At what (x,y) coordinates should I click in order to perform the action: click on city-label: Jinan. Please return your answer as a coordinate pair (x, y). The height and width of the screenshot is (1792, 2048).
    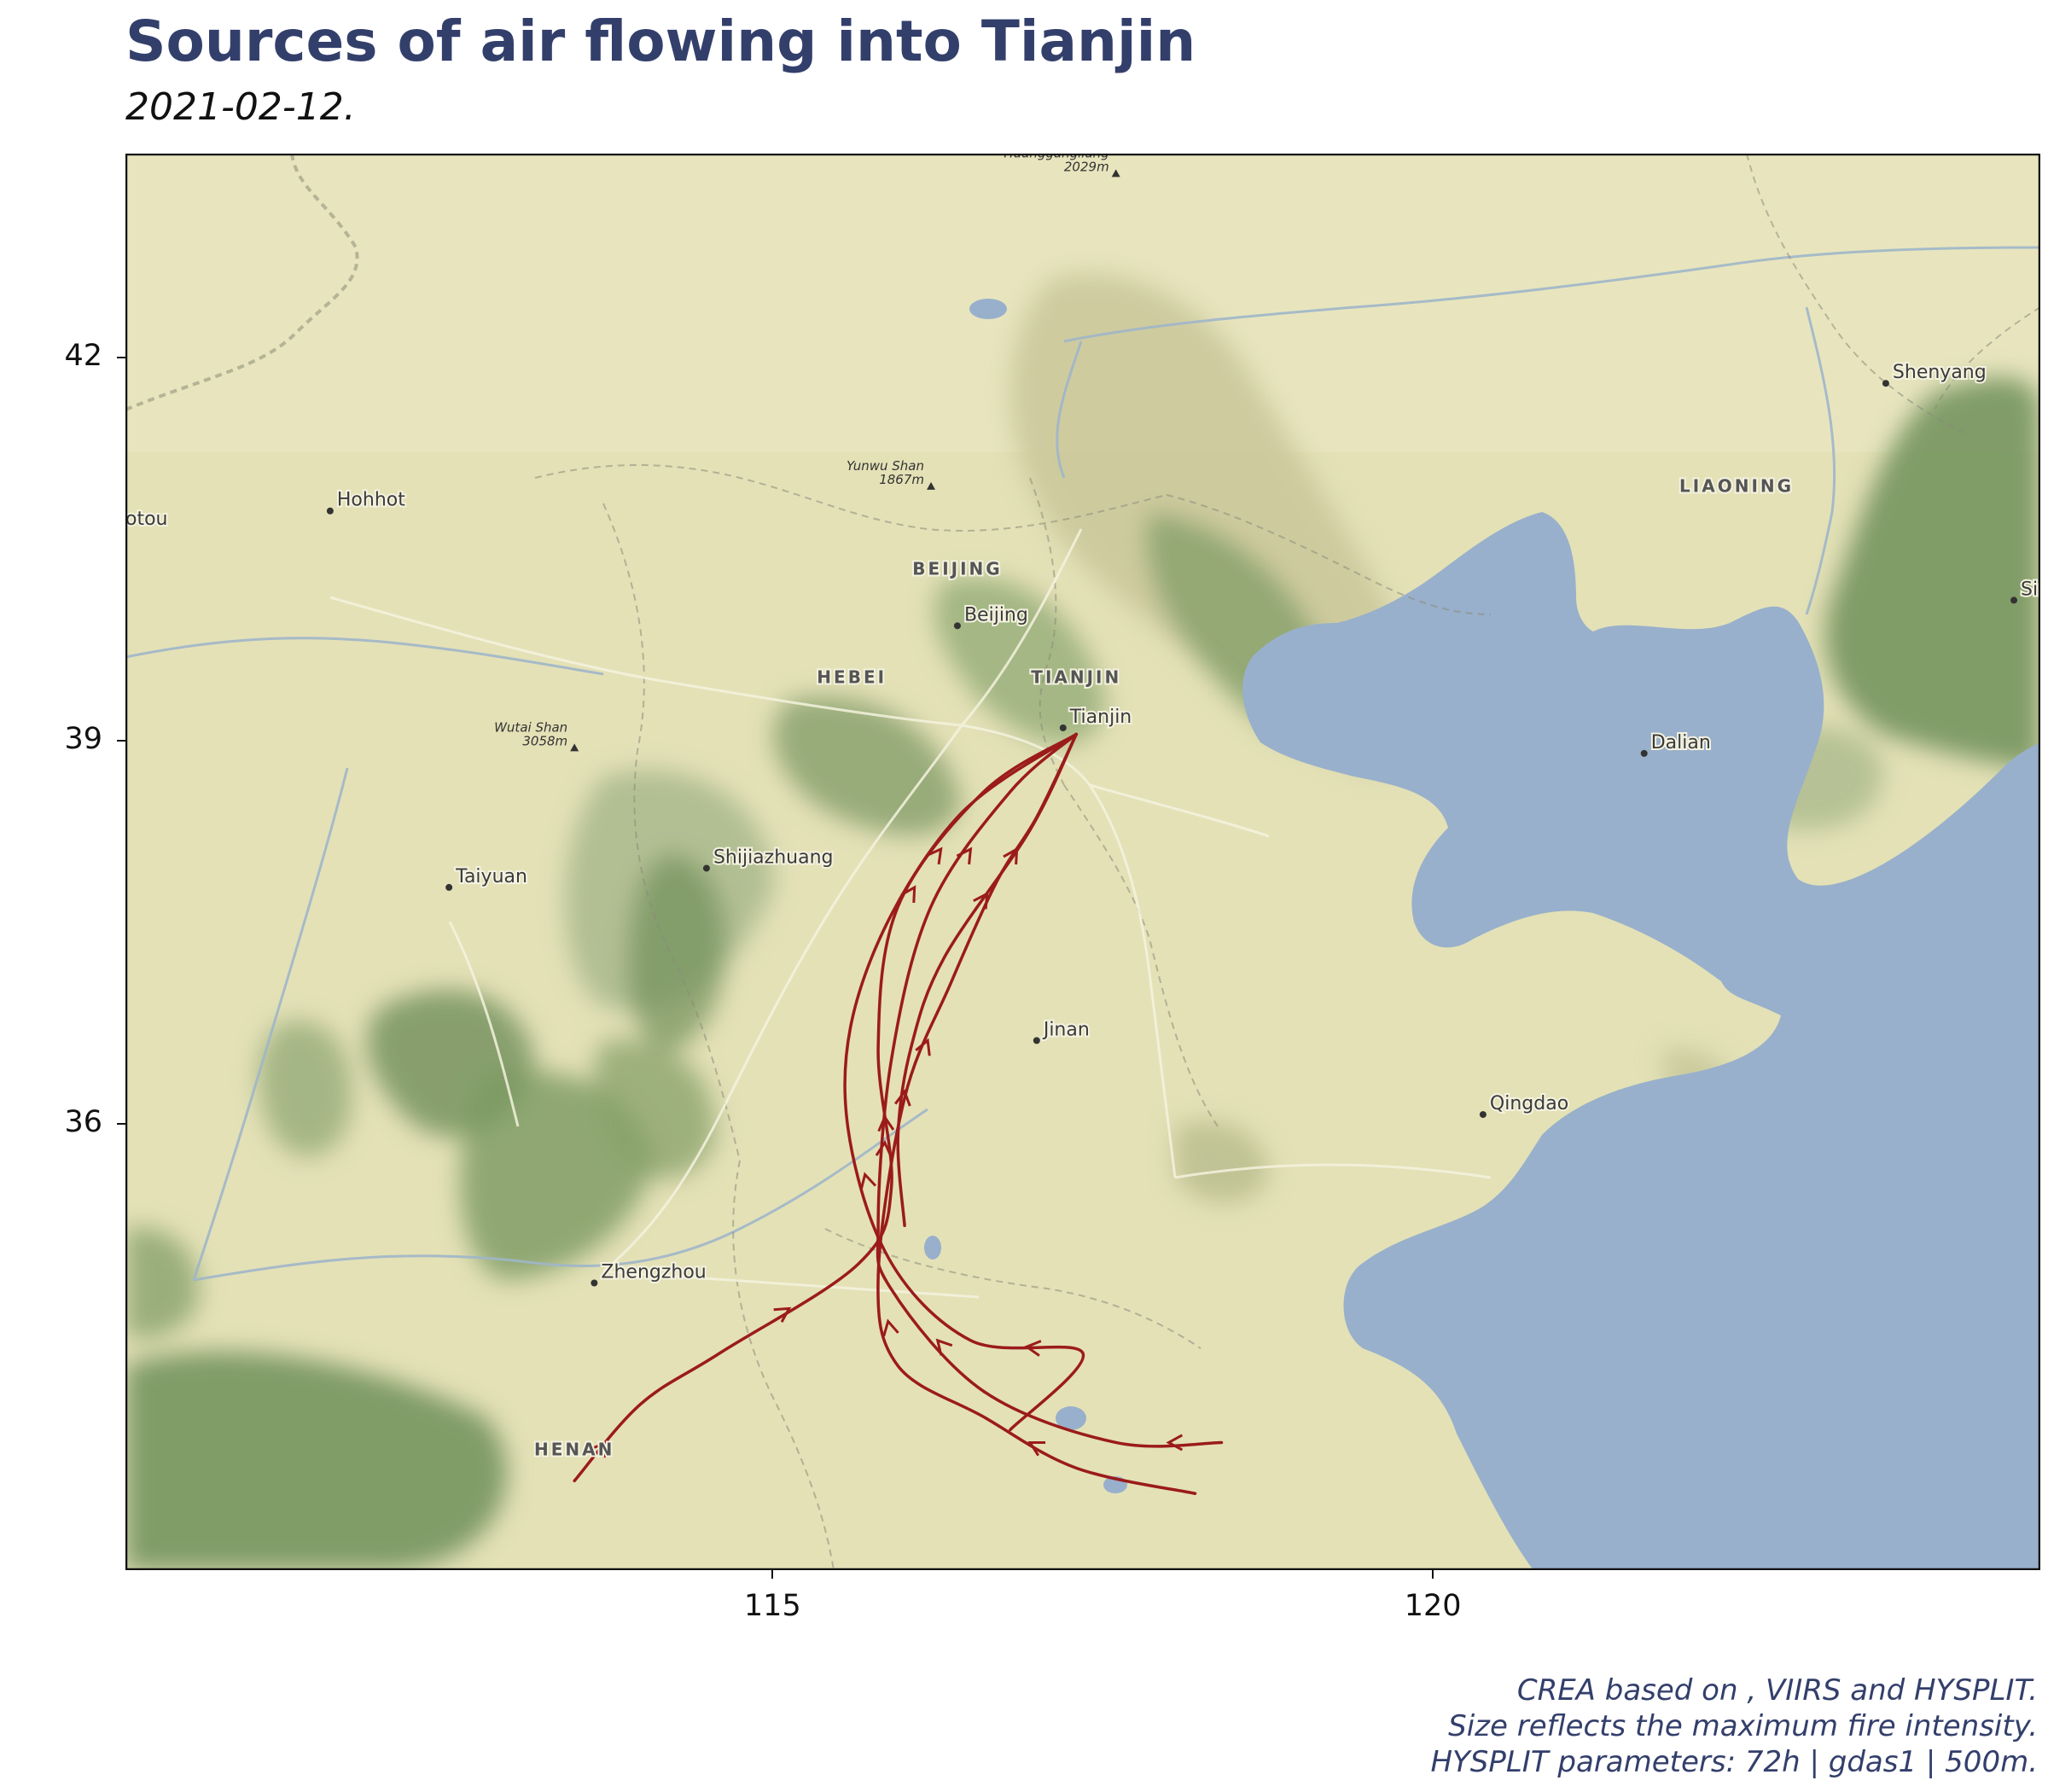
    Looking at the image, I should click on (1066, 1029).